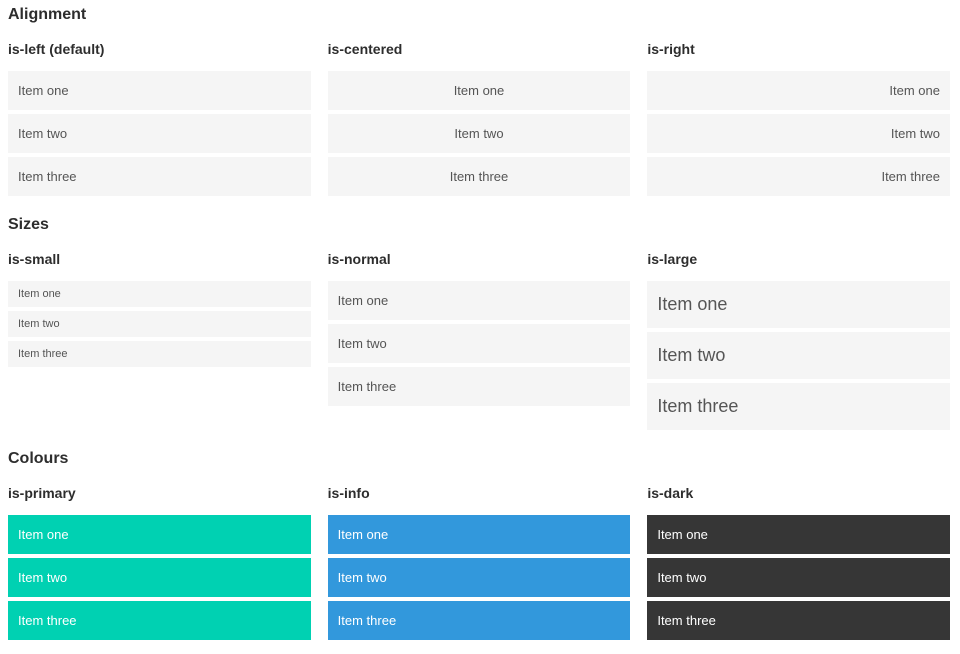  What do you see at coordinates (359, 259) in the screenshot?
I see `variant-title: is-normal` at bounding box center [359, 259].